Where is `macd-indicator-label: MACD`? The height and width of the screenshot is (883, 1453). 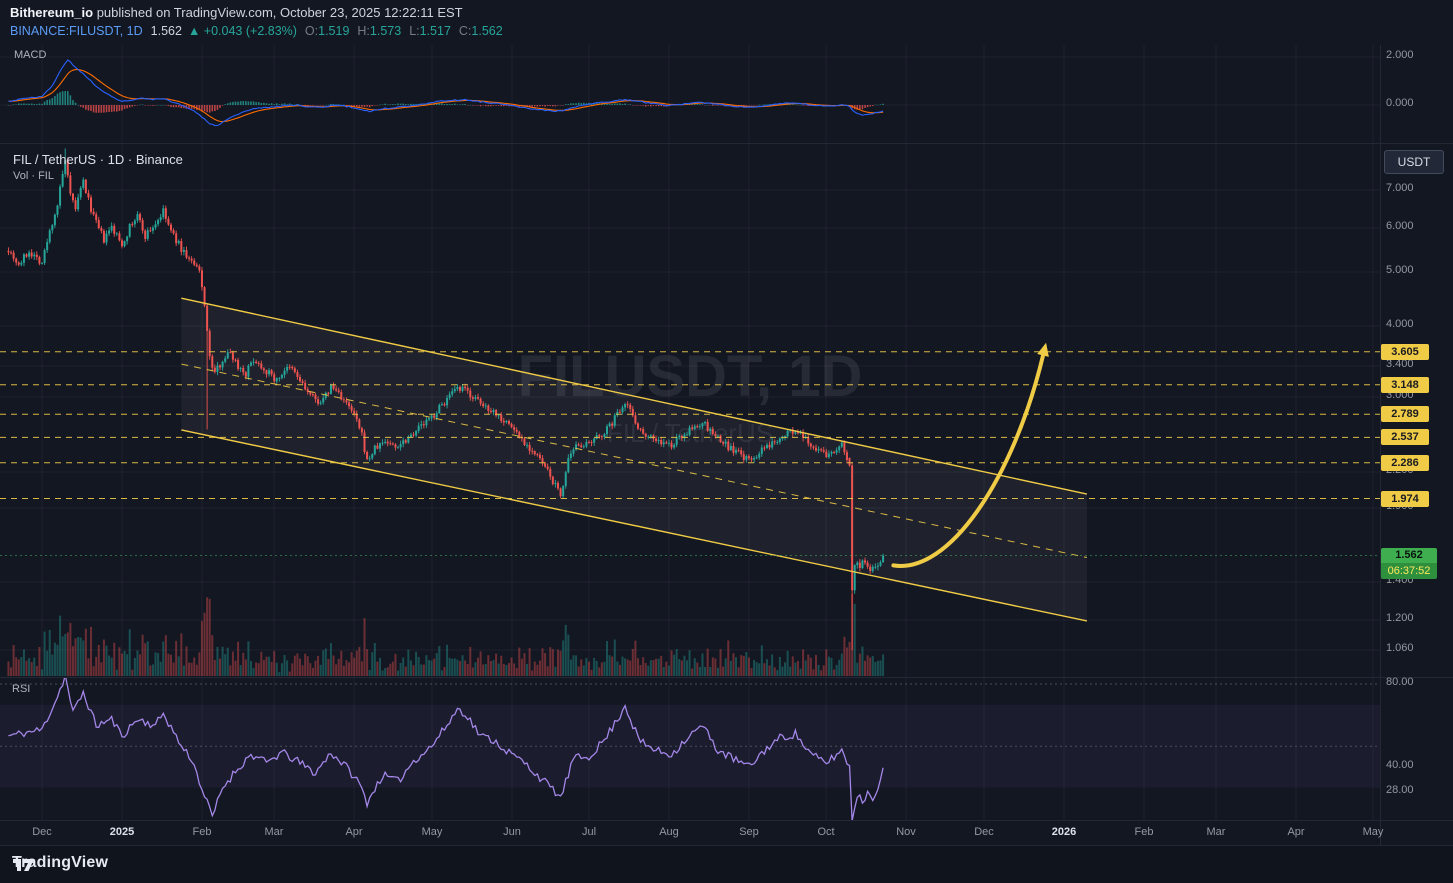
macd-indicator-label: MACD is located at coordinates (30, 55).